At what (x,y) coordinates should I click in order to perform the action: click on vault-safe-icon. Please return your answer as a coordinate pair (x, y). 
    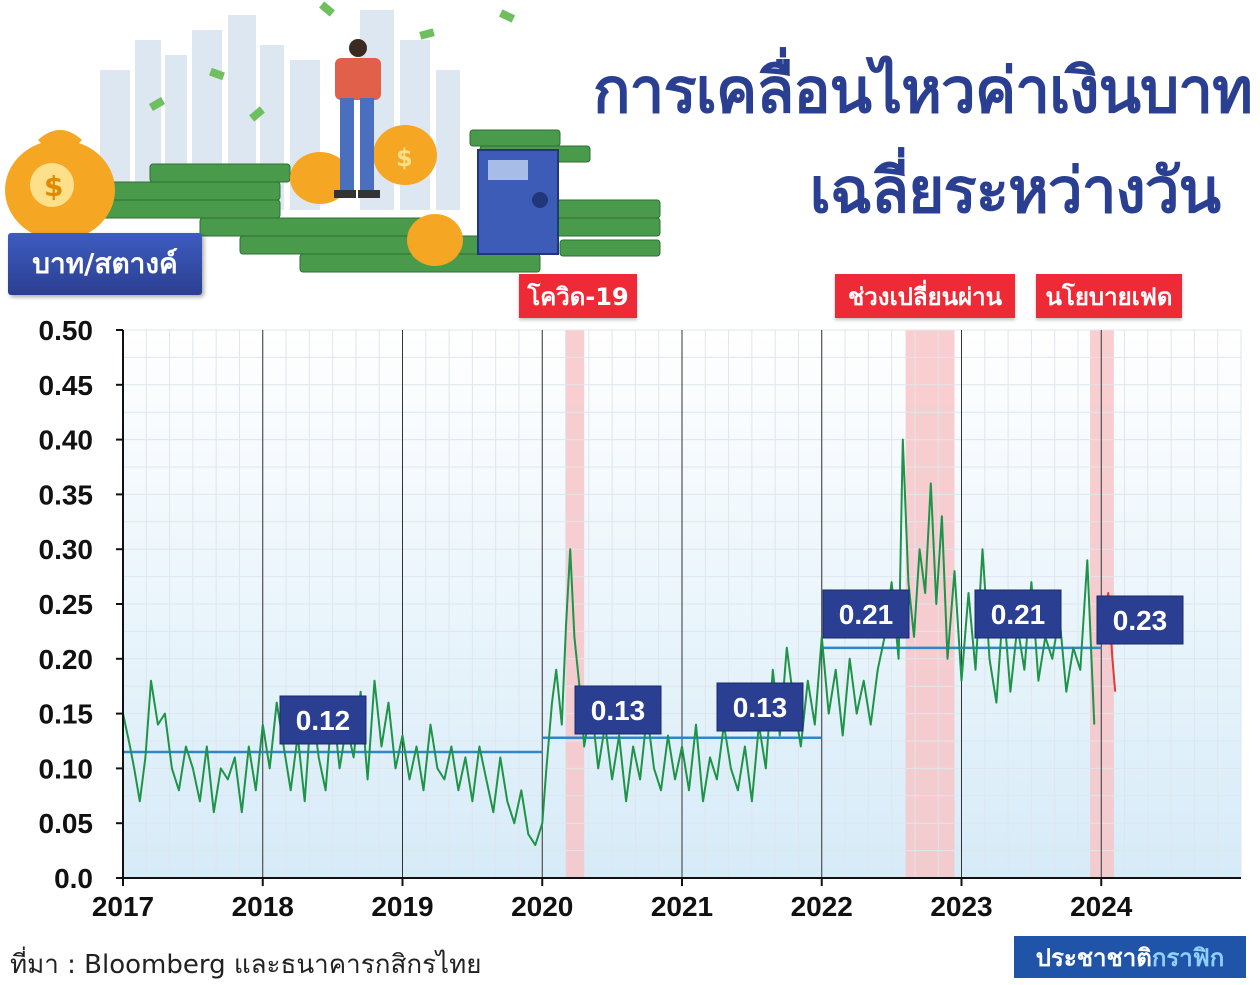
    Looking at the image, I should click on (518, 202).